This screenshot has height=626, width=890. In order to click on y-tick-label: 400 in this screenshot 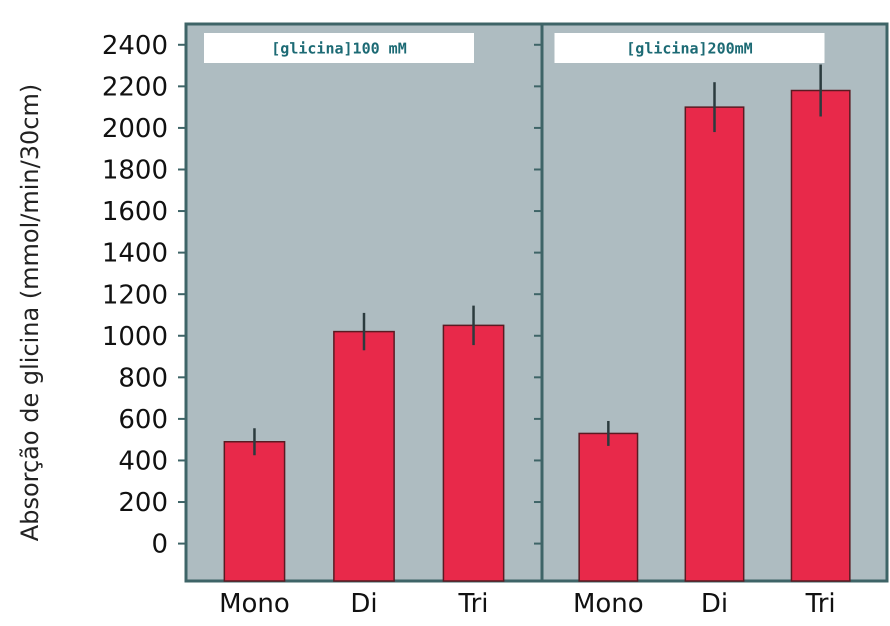, I will do `click(143, 461)`.